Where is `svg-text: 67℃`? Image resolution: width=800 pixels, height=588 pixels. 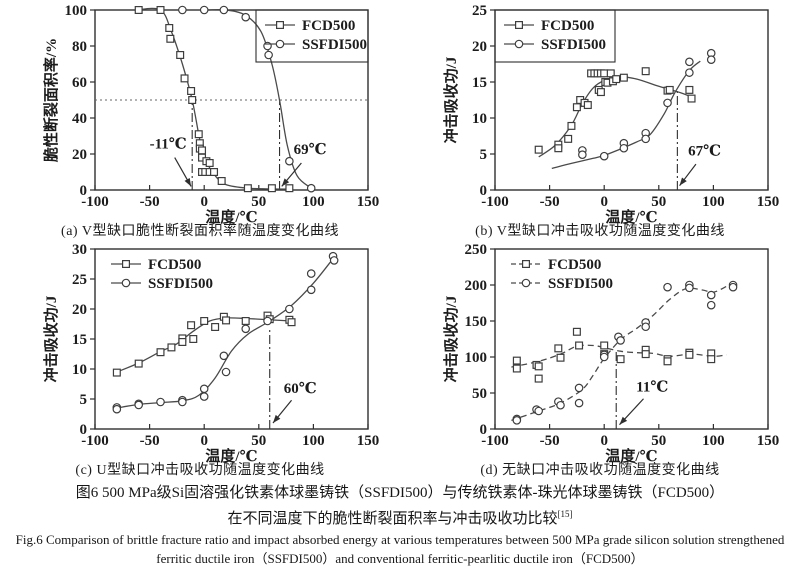 svg-text: 67℃ is located at coordinates (704, 151).